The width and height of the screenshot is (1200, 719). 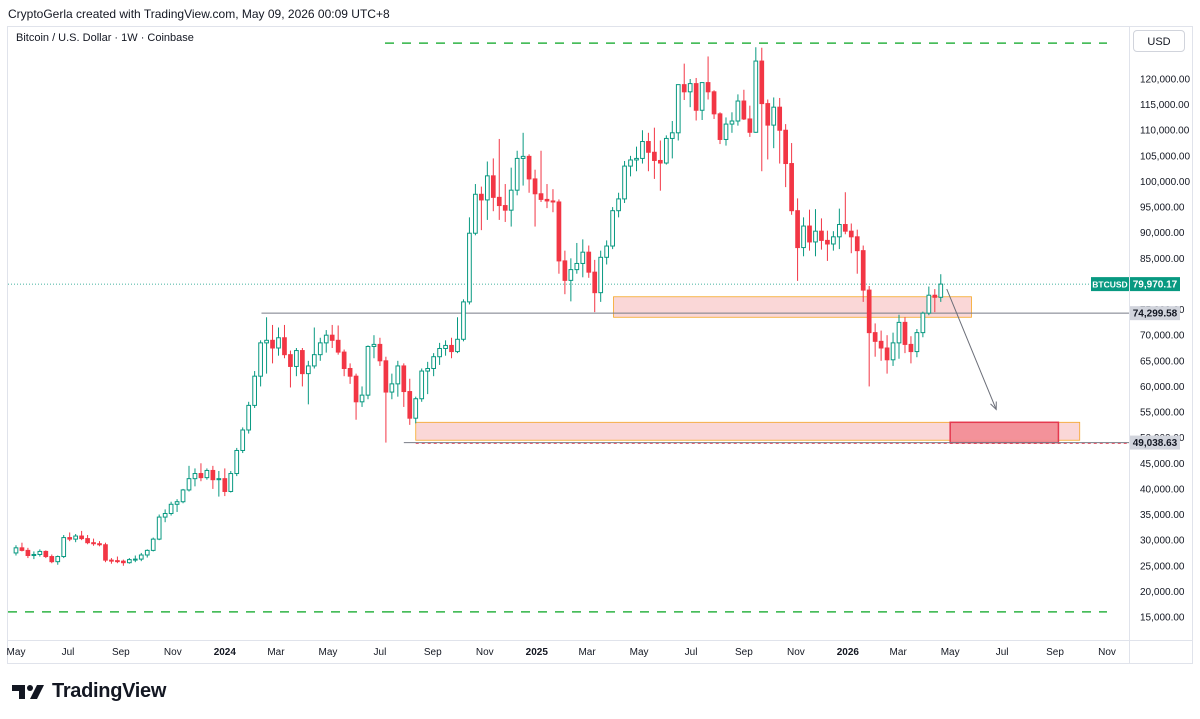 I want to click on tradingview-logo-icon, so click(x=28, y=691).